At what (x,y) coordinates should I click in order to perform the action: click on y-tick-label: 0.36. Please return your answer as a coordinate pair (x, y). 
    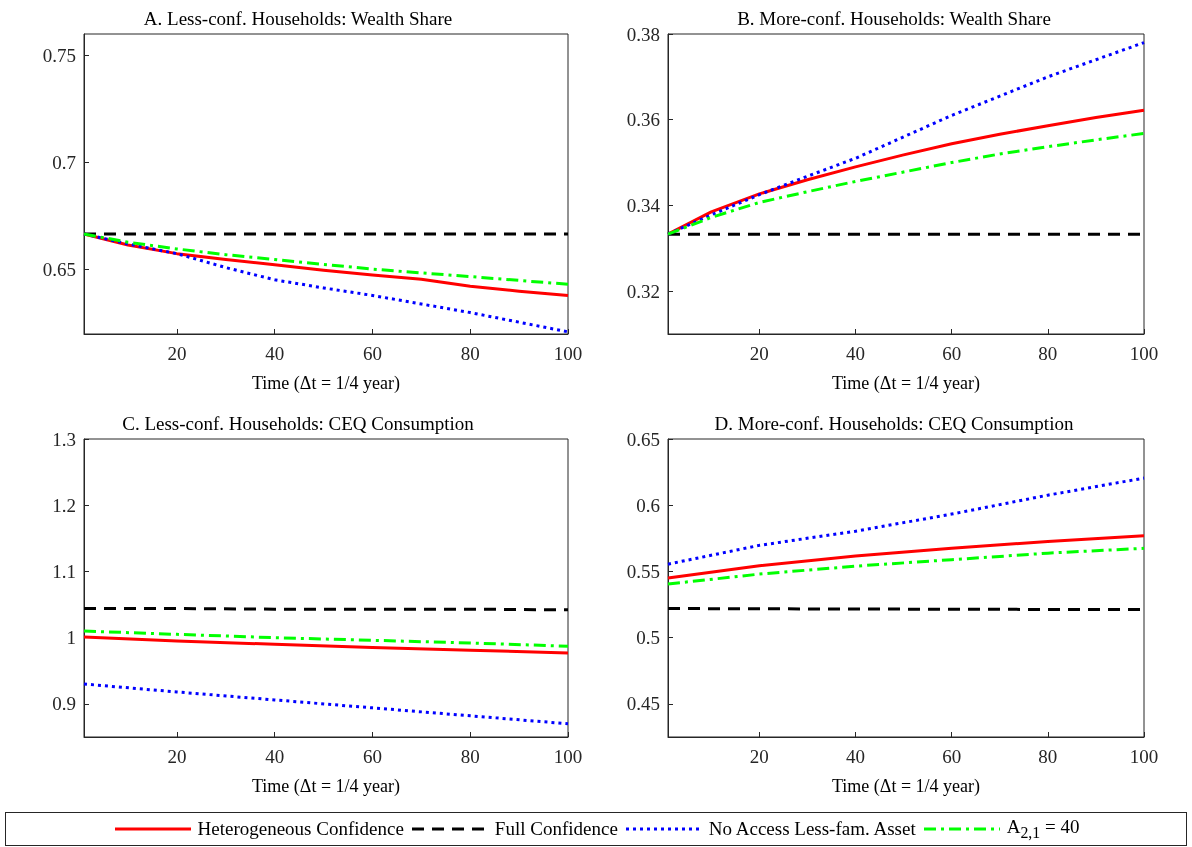
    Looking at the image, I should click on (643, 120).